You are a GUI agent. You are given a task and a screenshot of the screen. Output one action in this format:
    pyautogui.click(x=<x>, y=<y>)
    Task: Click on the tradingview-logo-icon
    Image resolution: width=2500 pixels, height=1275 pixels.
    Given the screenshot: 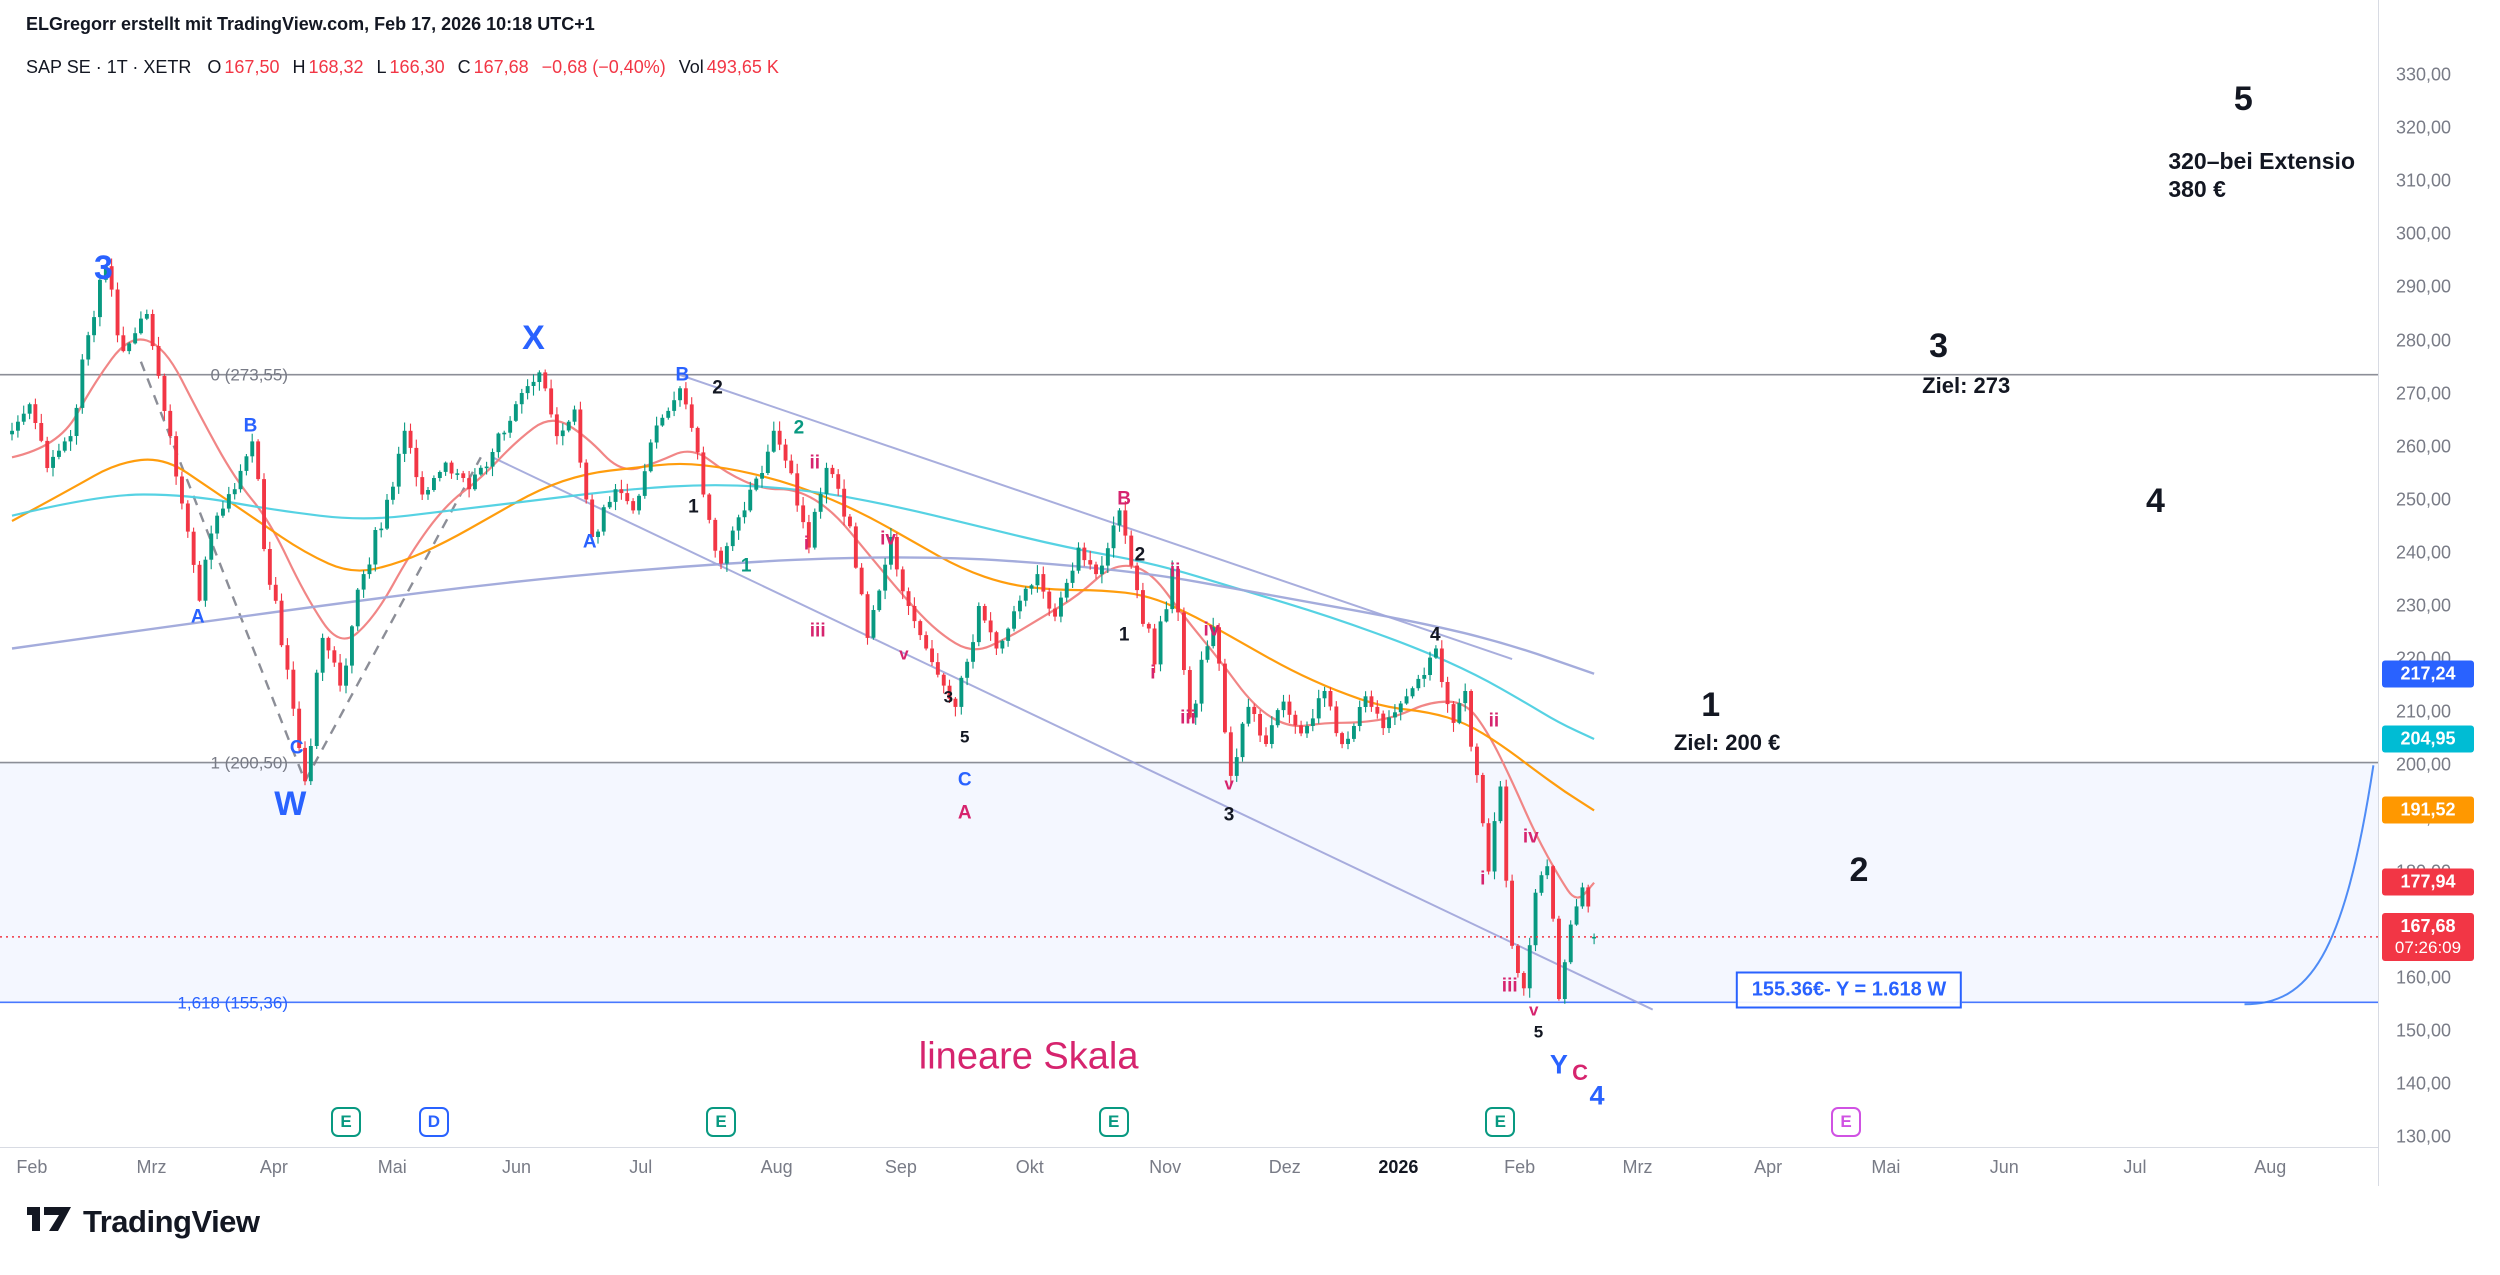 What is the action you would take?
    pyautogui.click(x=49, y=1221)
    